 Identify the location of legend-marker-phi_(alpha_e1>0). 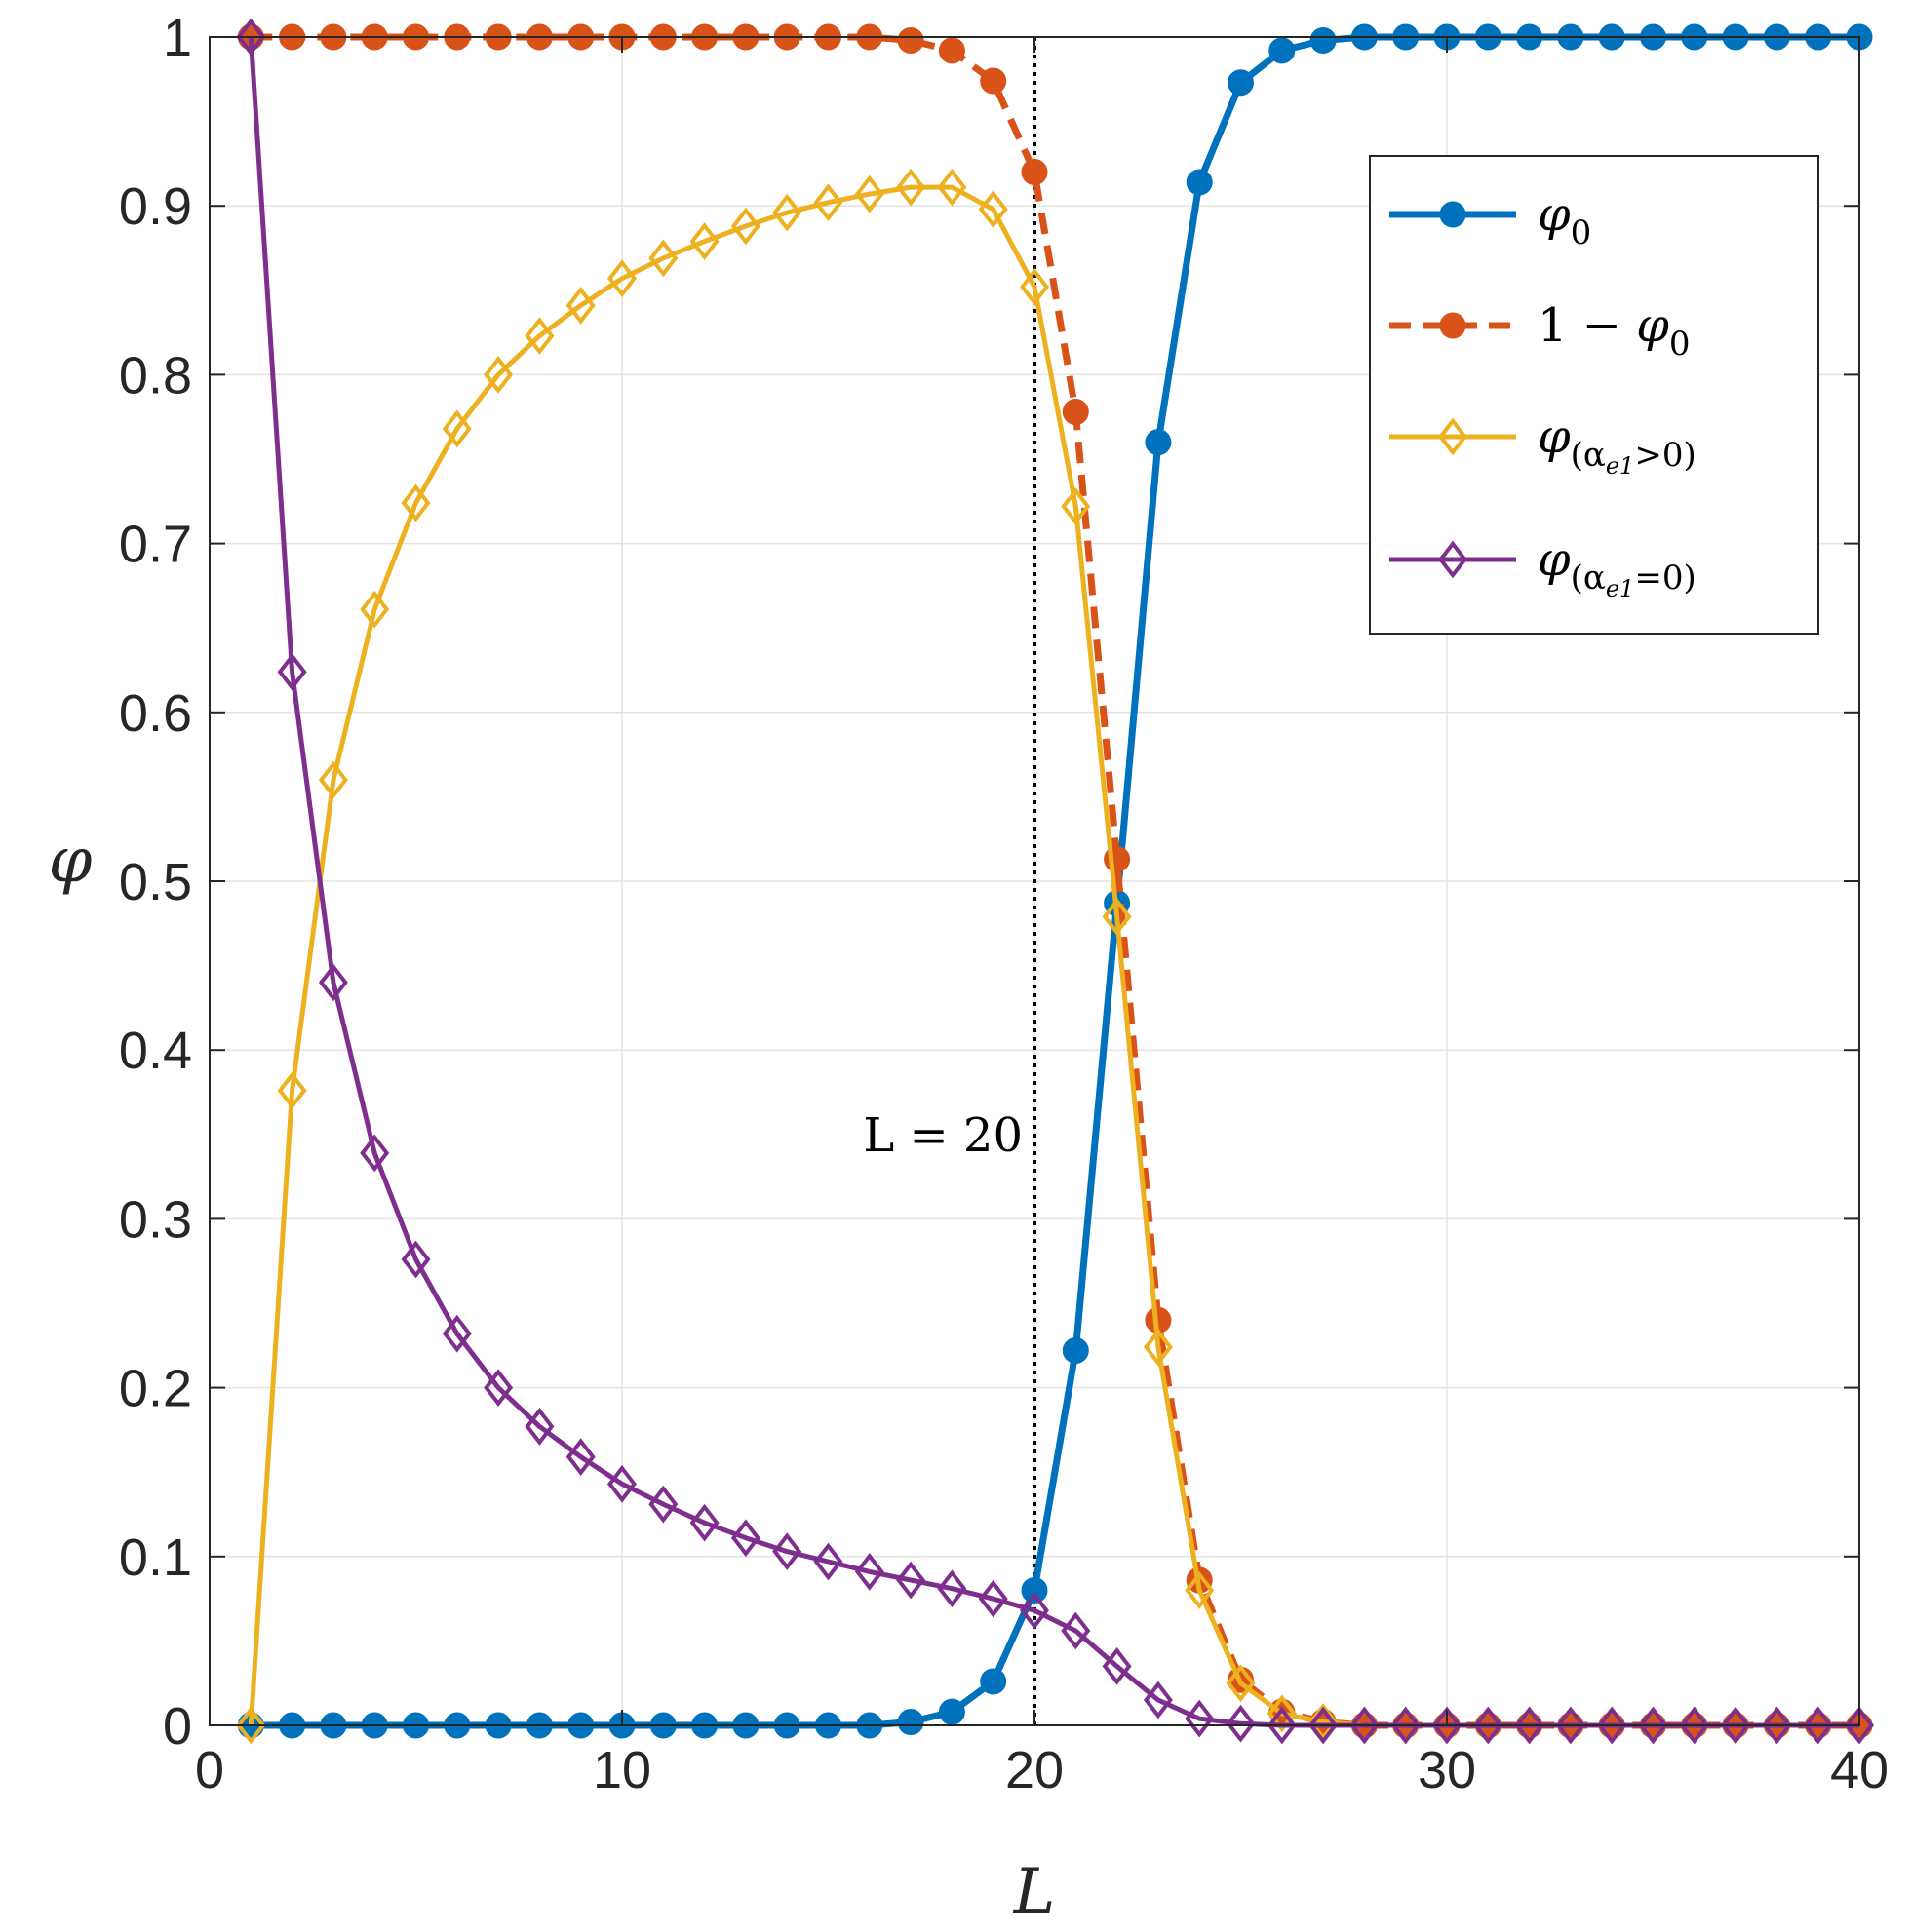
(1452, 436).